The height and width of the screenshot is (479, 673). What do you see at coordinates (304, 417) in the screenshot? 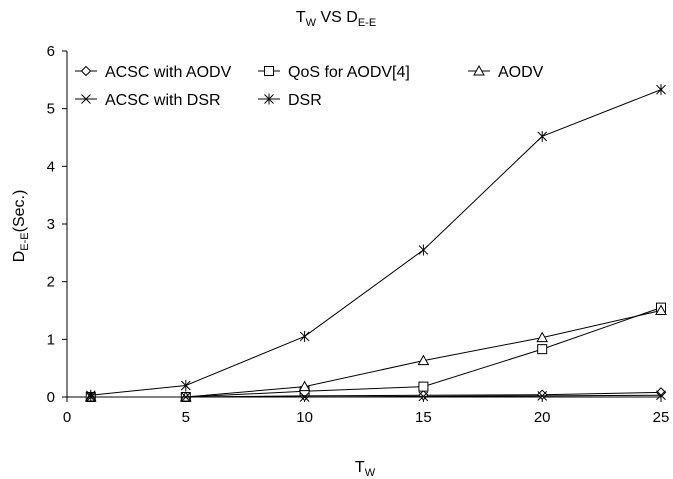
I see `x-tick-label: 10` at bounding box center [304, 417].